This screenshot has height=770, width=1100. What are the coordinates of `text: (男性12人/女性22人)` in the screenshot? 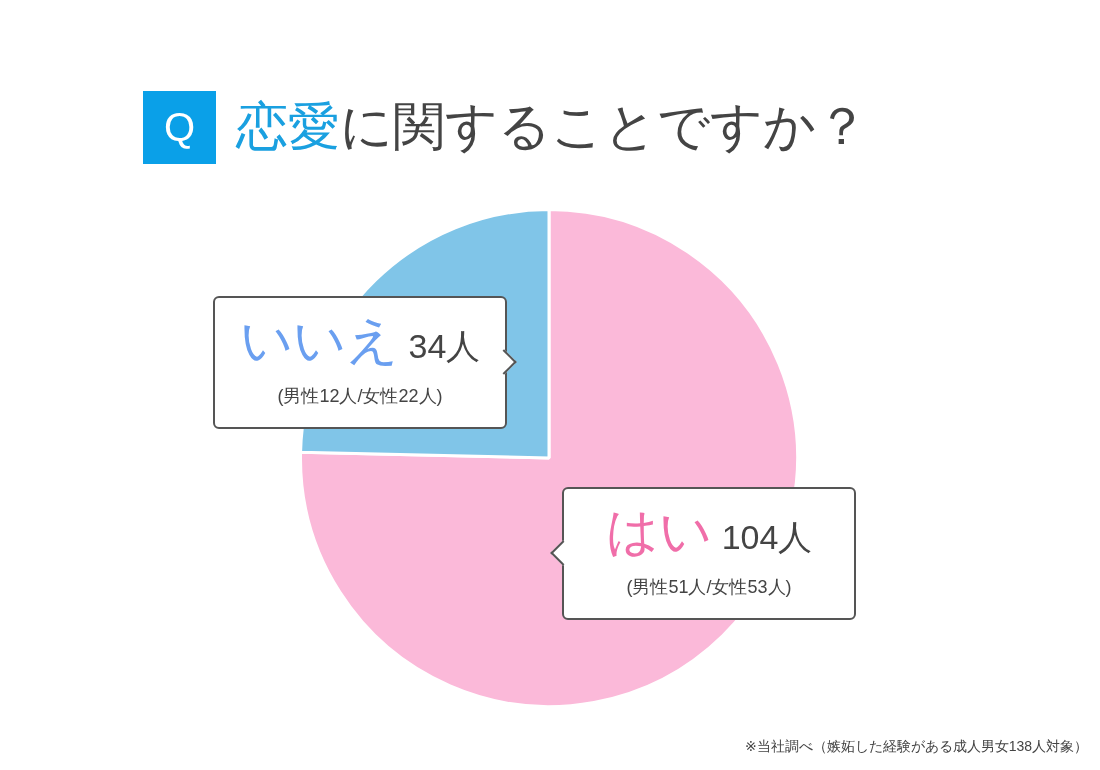 It's located at (360, 396).